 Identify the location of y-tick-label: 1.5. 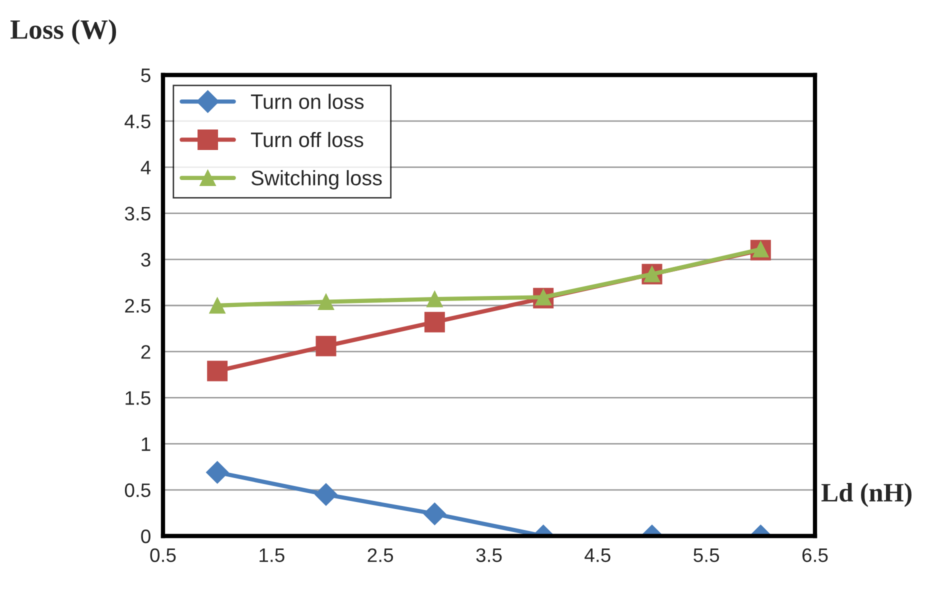
(138, 398).